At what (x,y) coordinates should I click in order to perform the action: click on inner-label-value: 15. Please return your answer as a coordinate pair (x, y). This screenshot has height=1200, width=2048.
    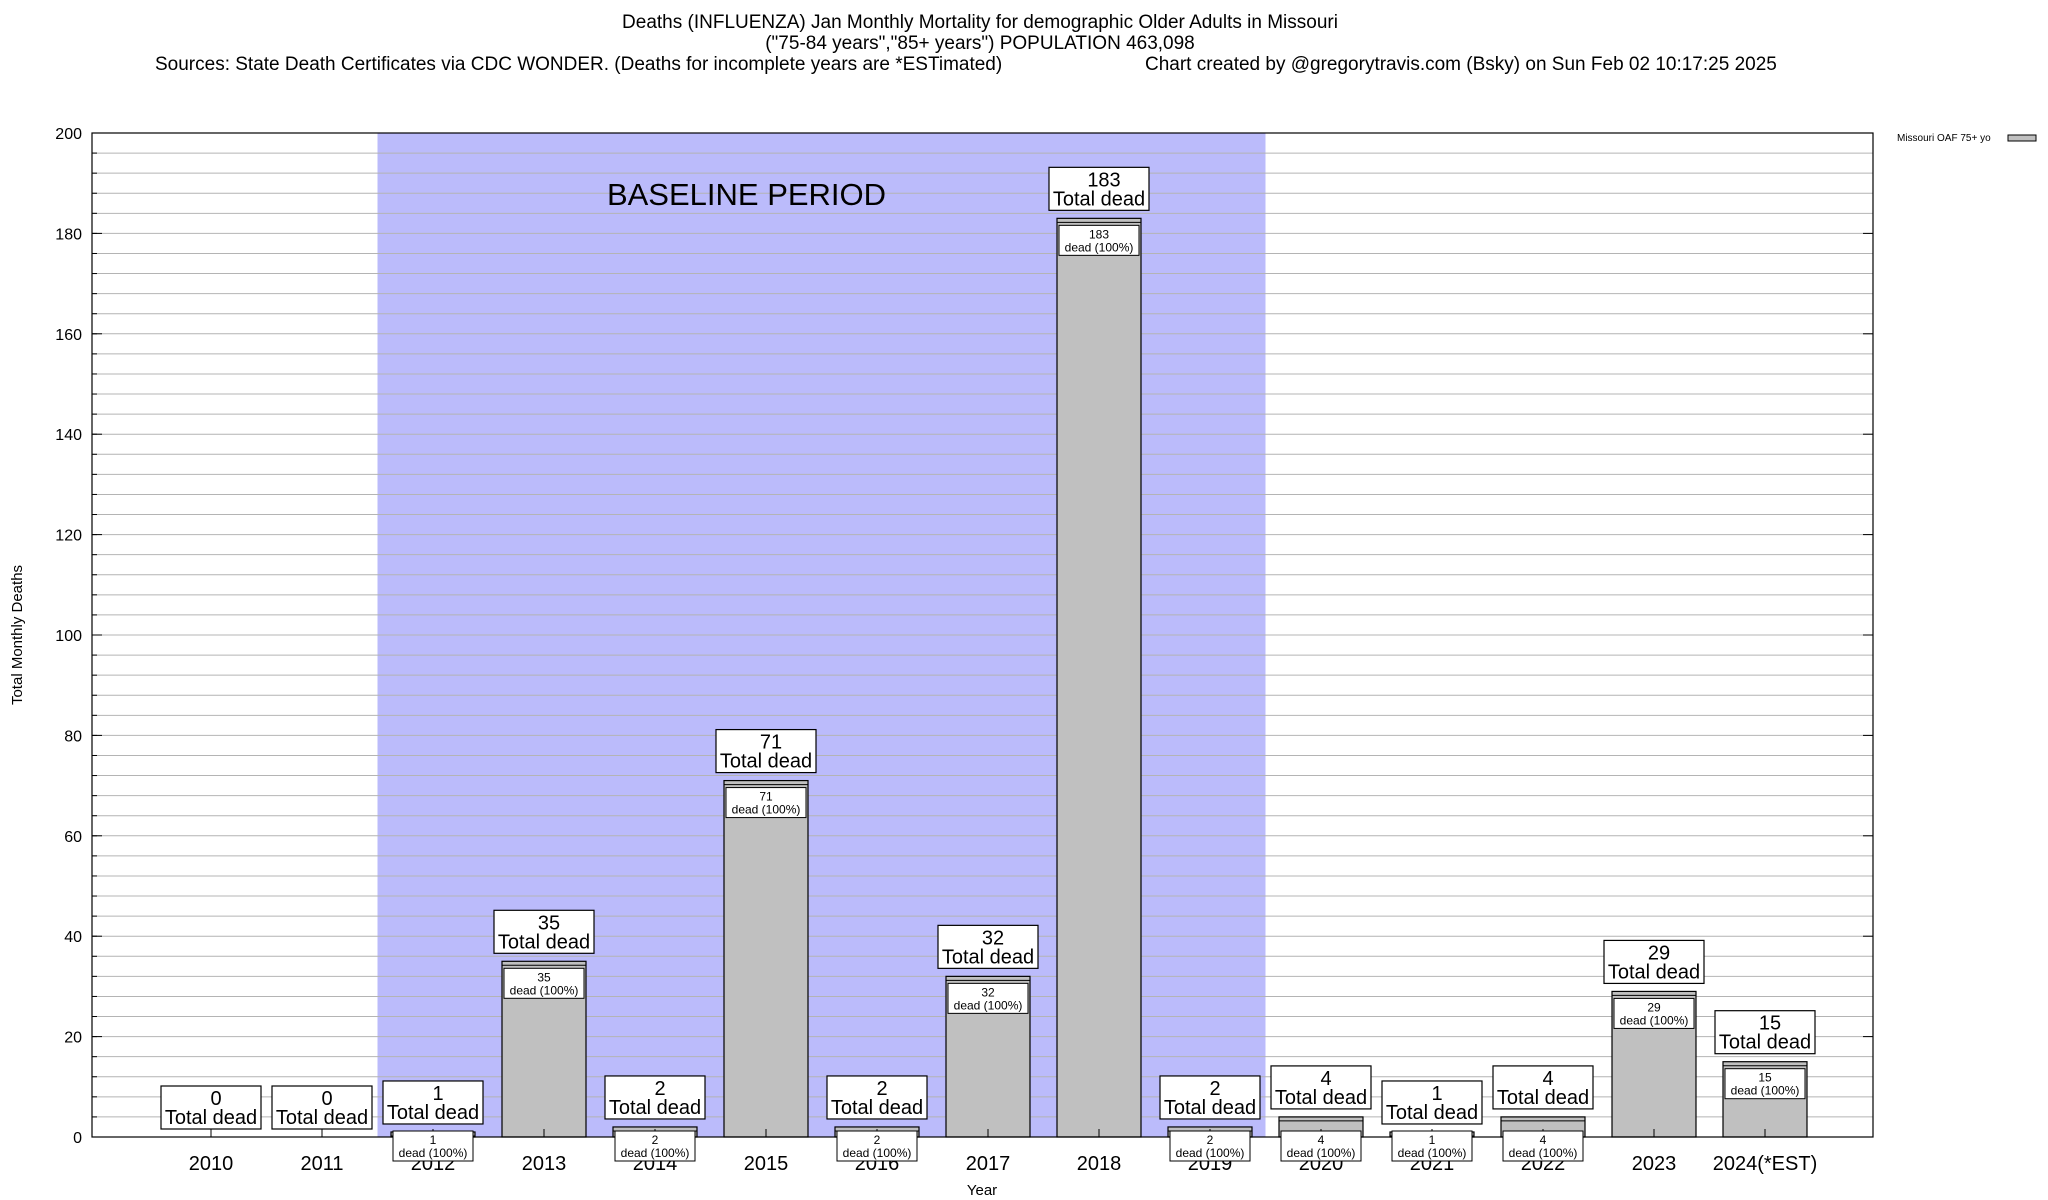
    Looking at the image, I should click on (1765, 1078).